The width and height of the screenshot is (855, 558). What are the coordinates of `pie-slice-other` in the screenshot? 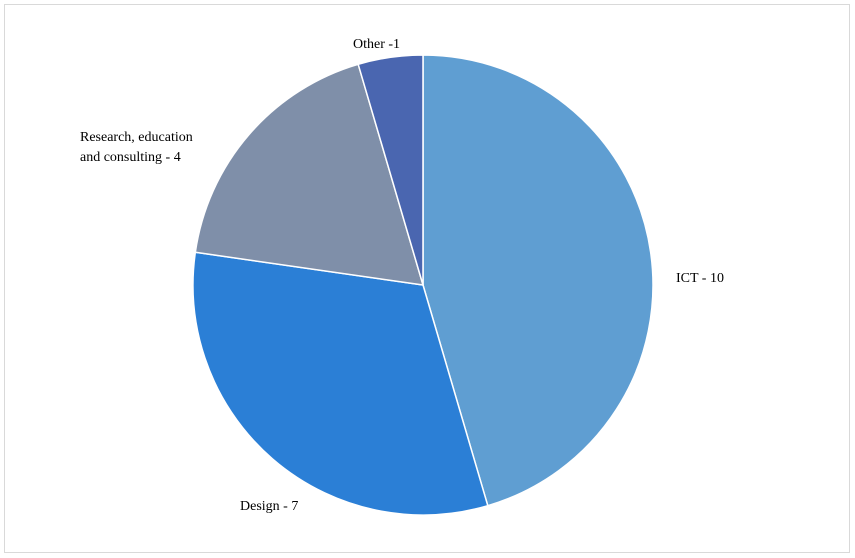 It's located at (390, 170).